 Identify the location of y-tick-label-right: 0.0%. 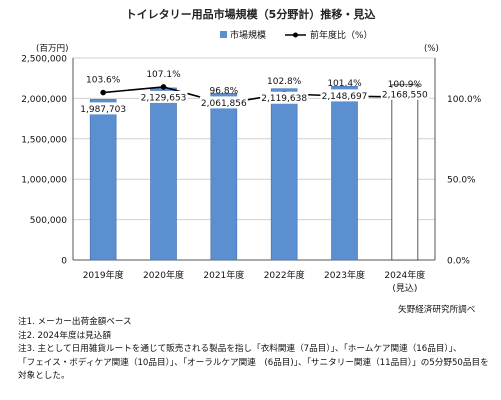
(458, 262).